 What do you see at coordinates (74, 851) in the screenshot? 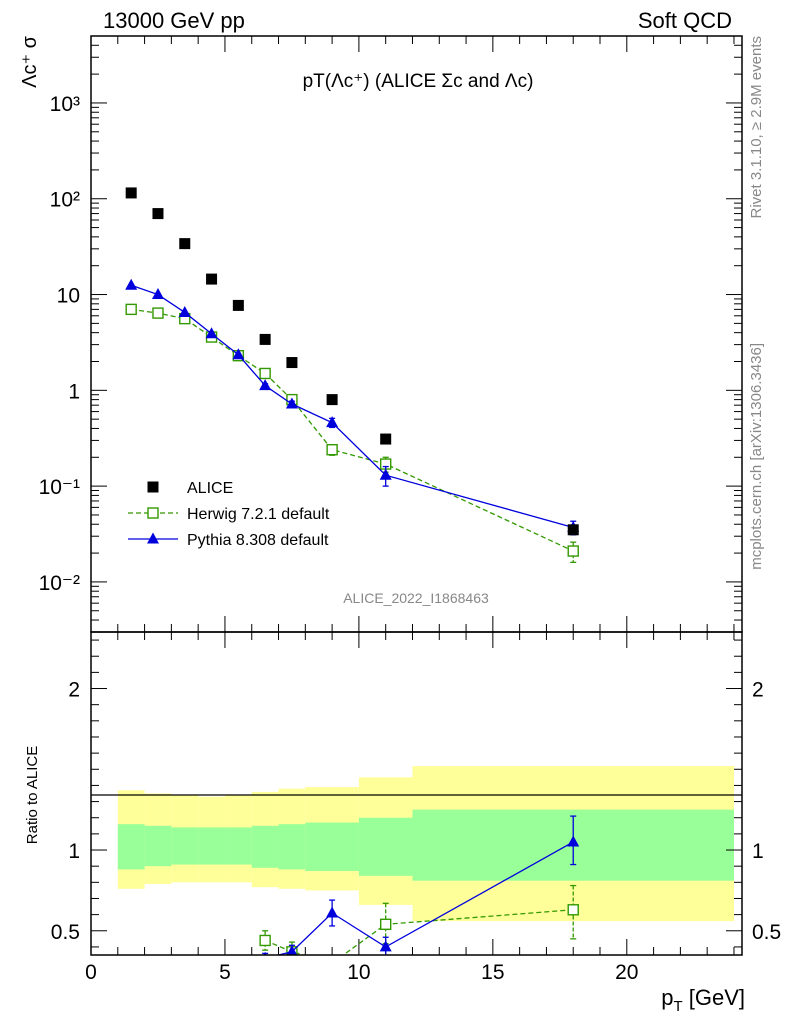
I see `ratio-y-tick-label: 1` at bounding box center [74, 851].